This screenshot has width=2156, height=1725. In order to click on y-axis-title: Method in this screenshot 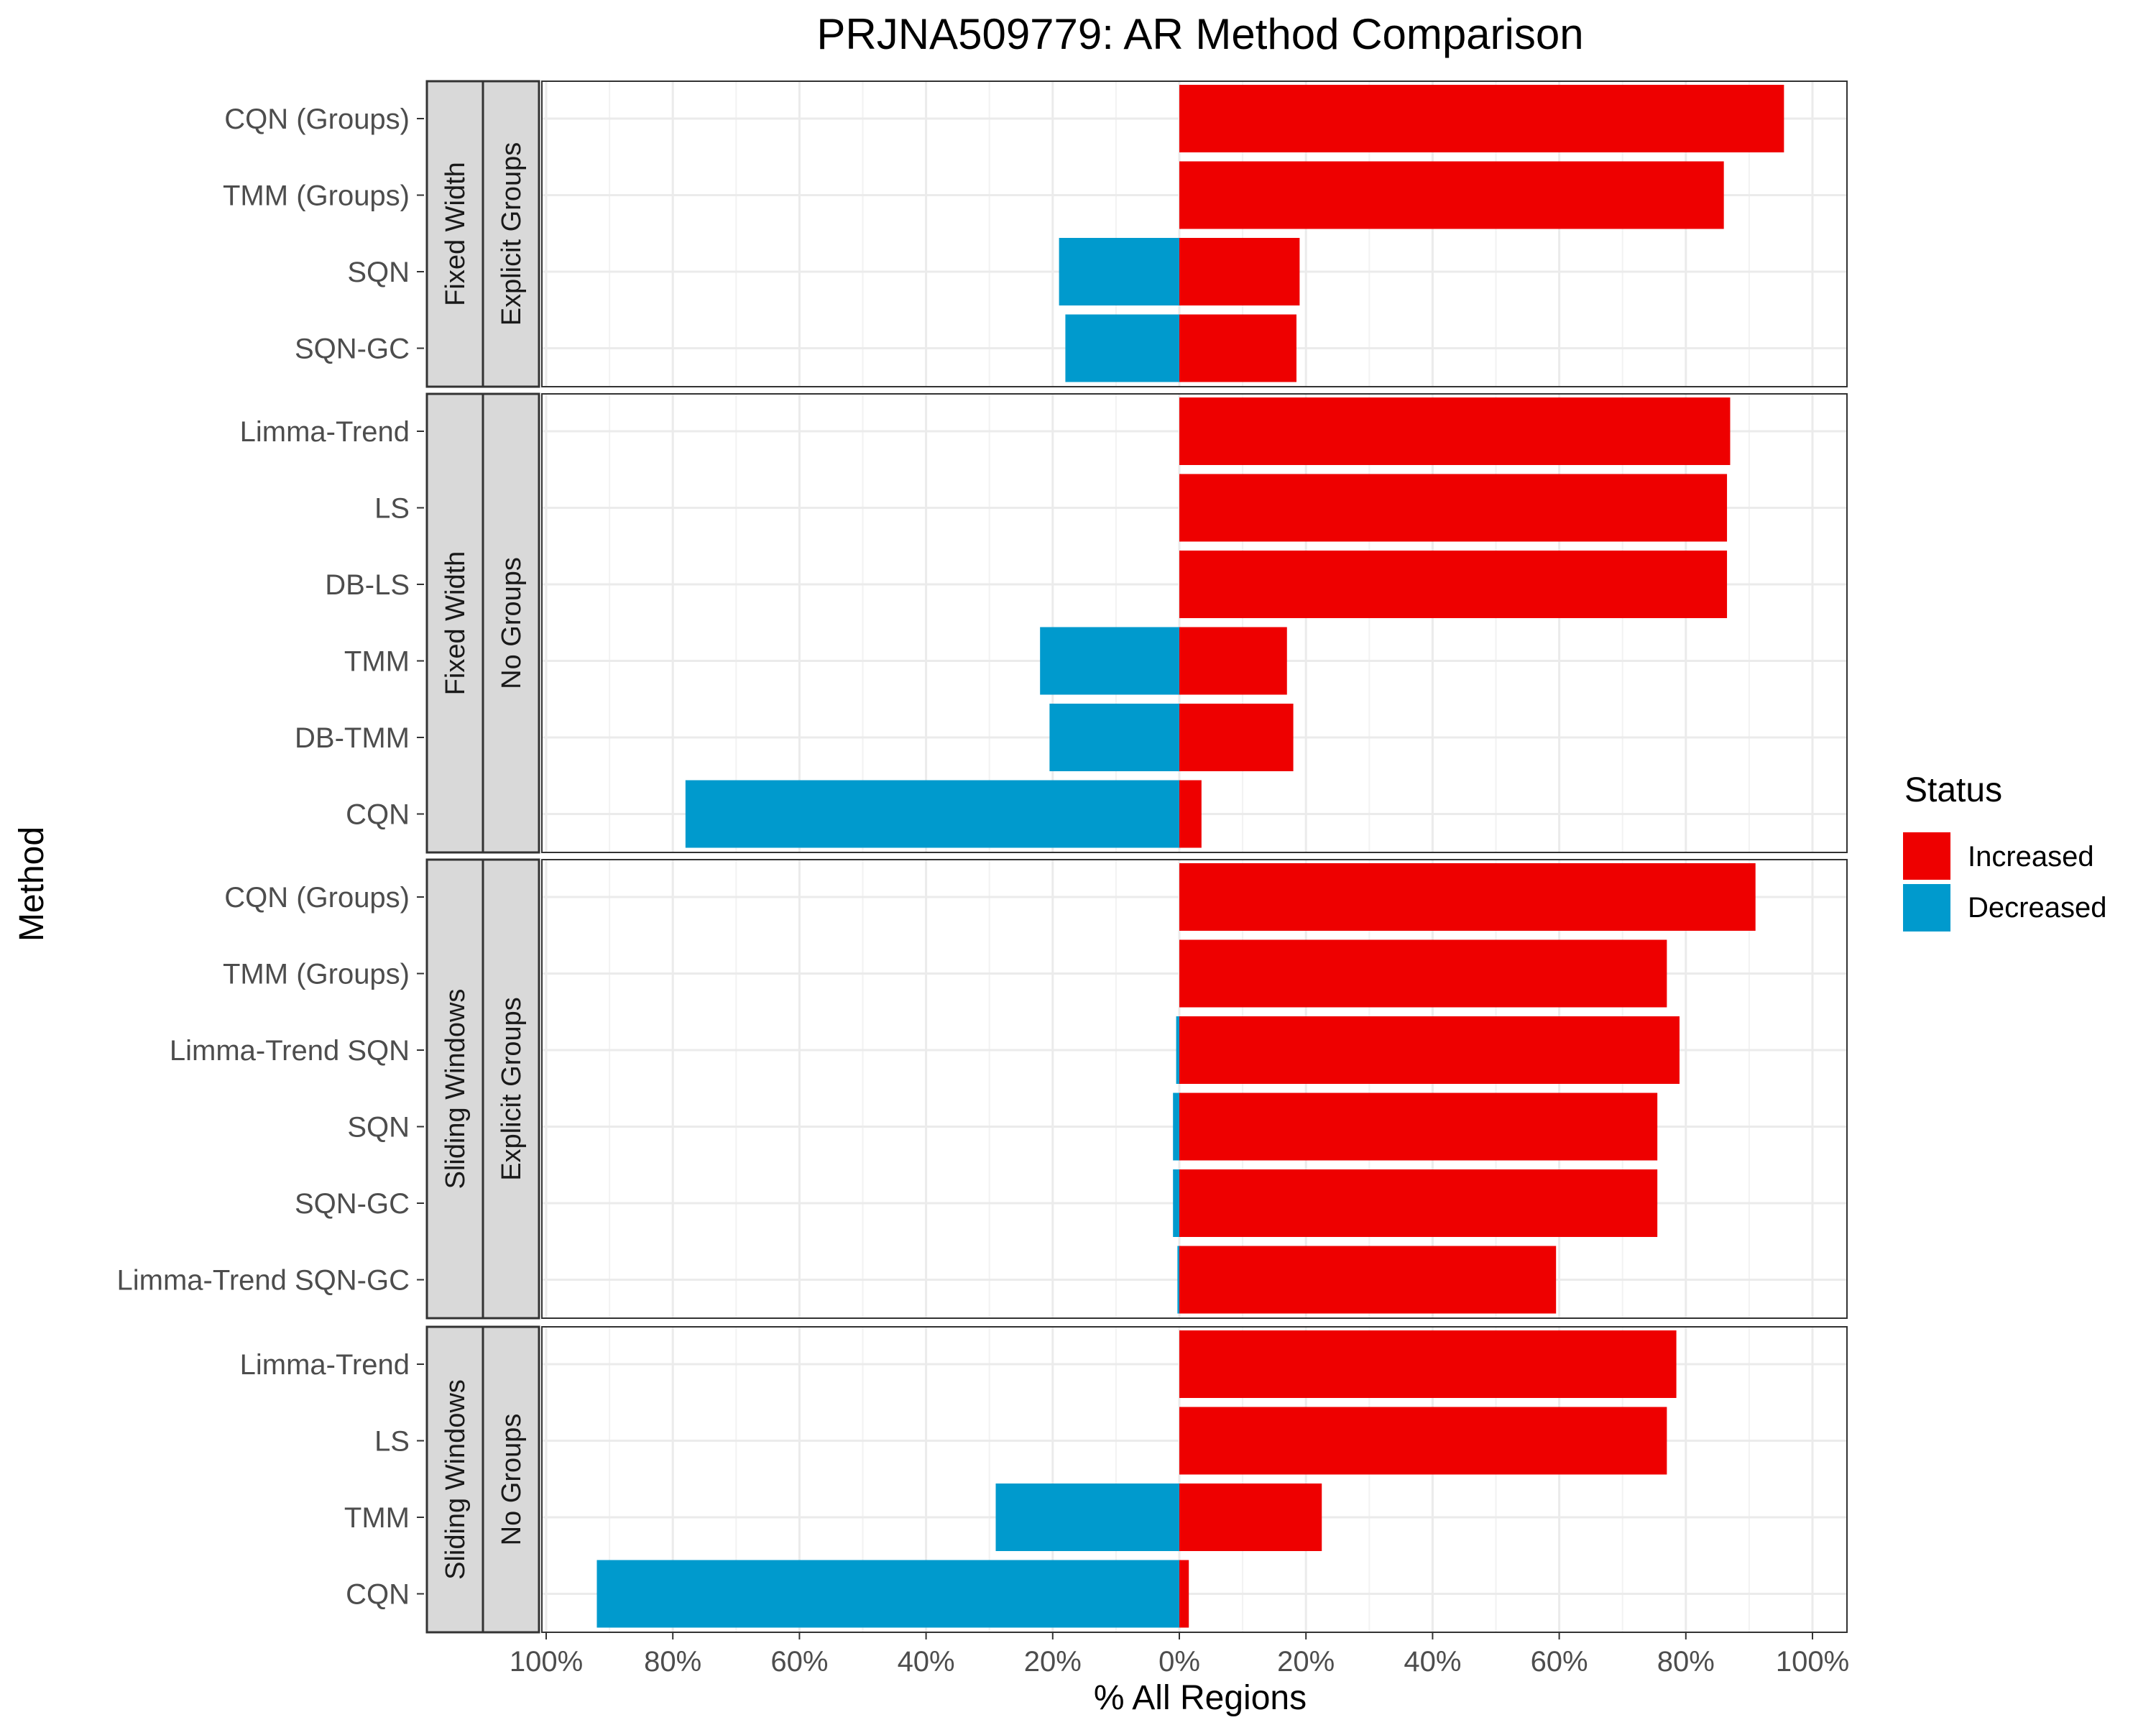, I will do `click(32, 884)`.